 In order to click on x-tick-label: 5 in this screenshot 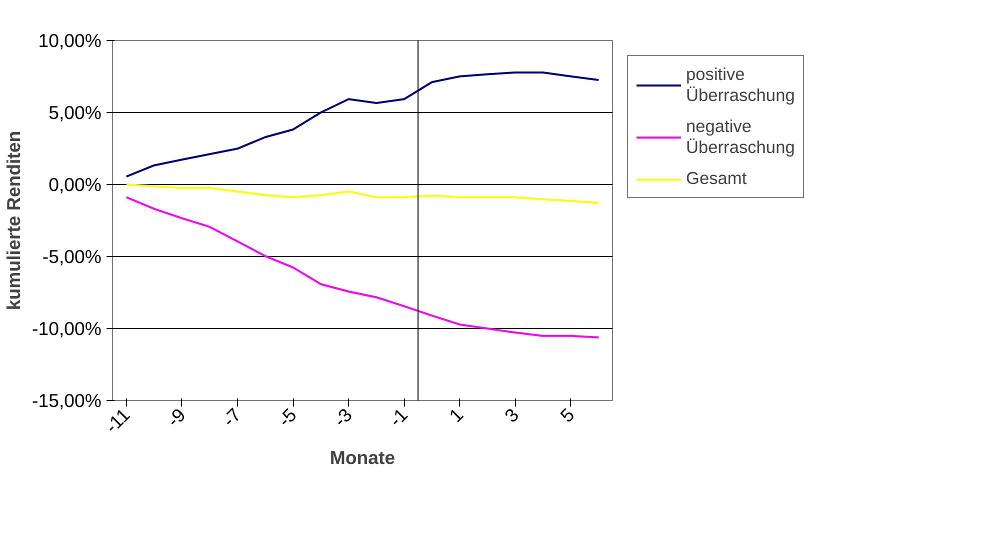, I will do `click(567, 415)`.